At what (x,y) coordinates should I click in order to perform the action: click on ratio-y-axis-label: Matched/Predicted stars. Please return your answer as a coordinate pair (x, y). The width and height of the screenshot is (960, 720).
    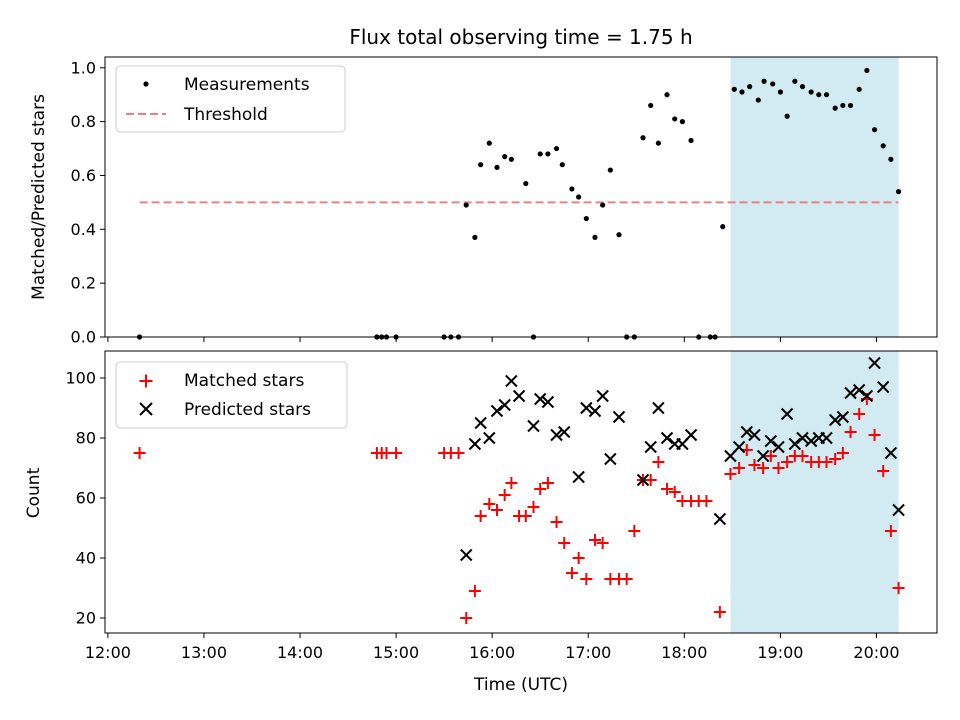
    Looking at the image, I should click on (39, 197).